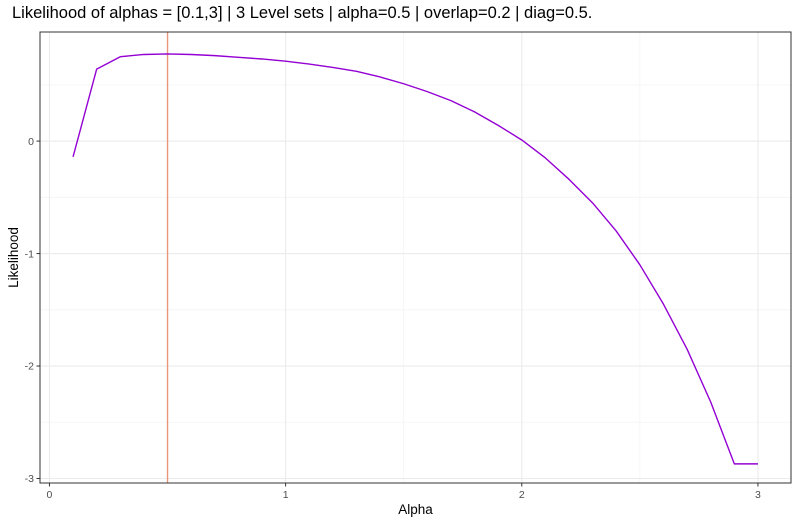 The height and width of the screenshot is (524, 800). Describe the element at coordinates (415, 509) in the screenshot. I see `x-axis-title: Alpha` at that location.